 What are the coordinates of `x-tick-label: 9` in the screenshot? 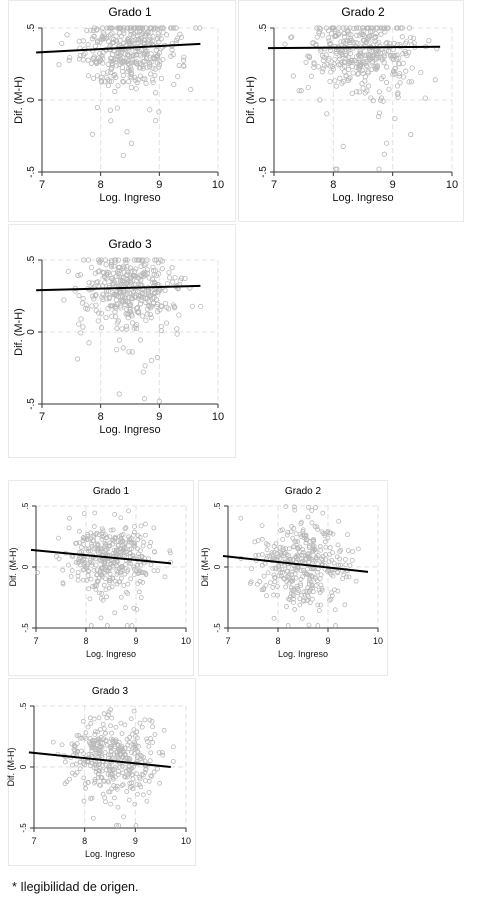 It's located at (159, 417).